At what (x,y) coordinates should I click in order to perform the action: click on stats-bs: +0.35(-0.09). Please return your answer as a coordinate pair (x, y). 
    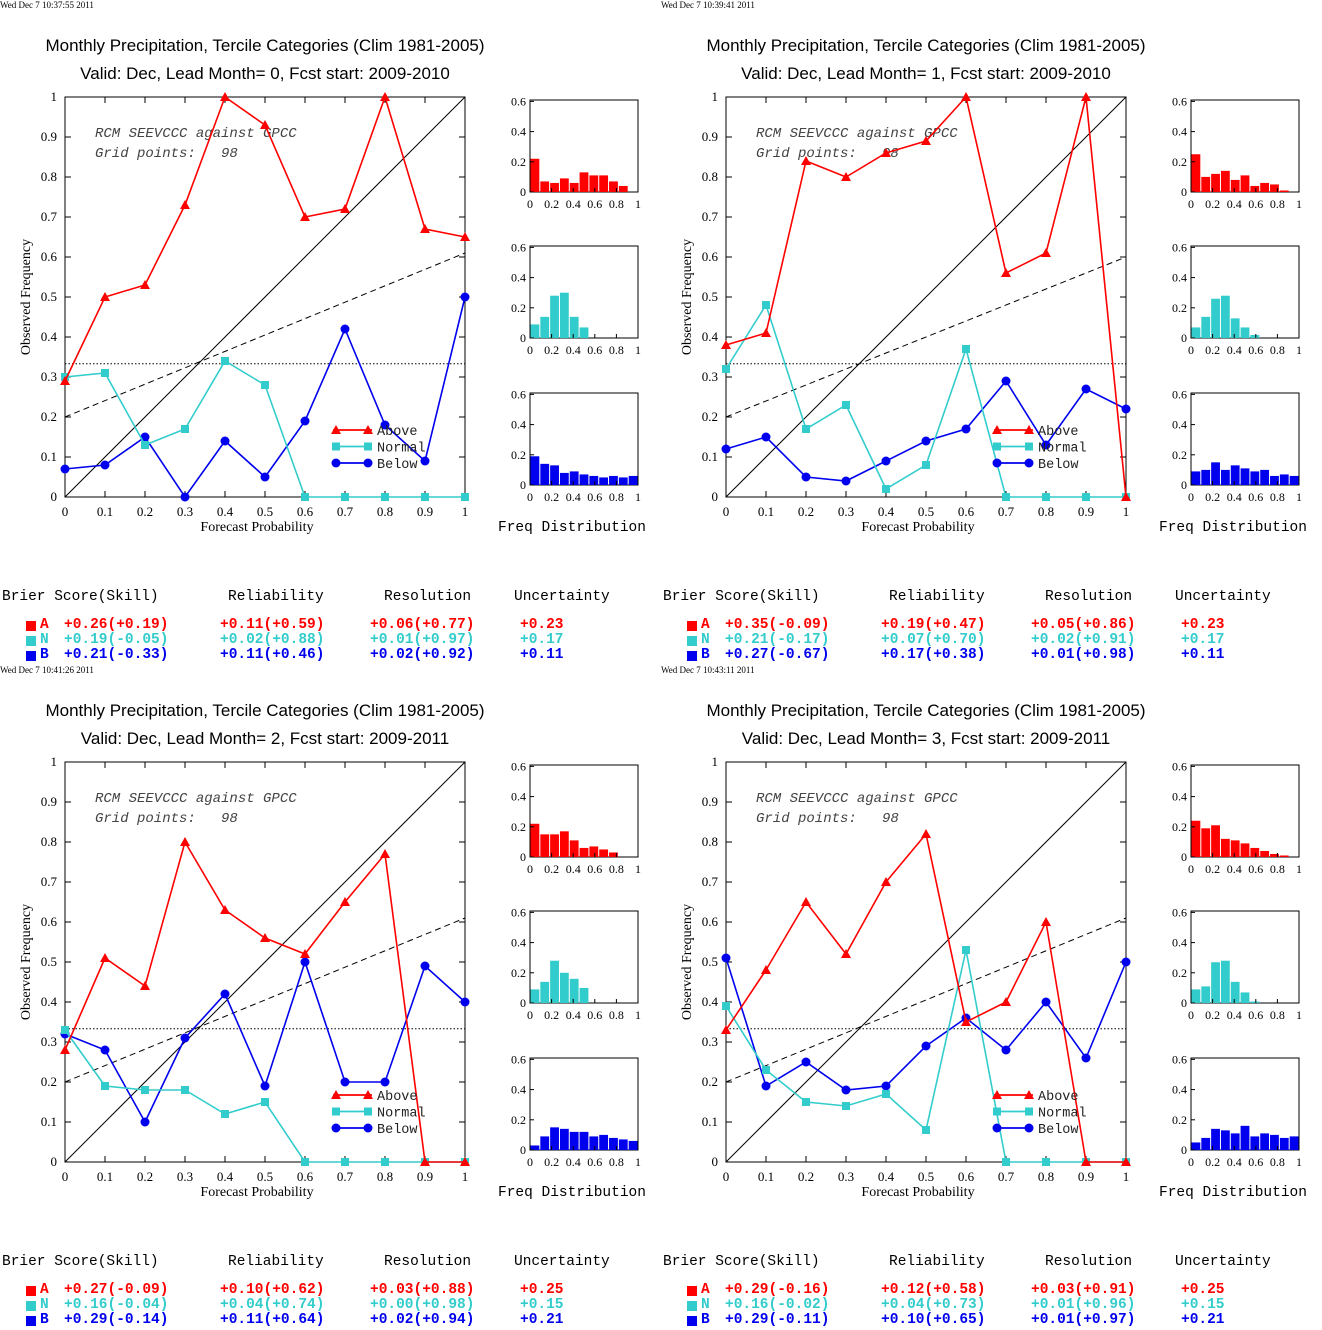
    Looking at the image, I should click on (777, 625).